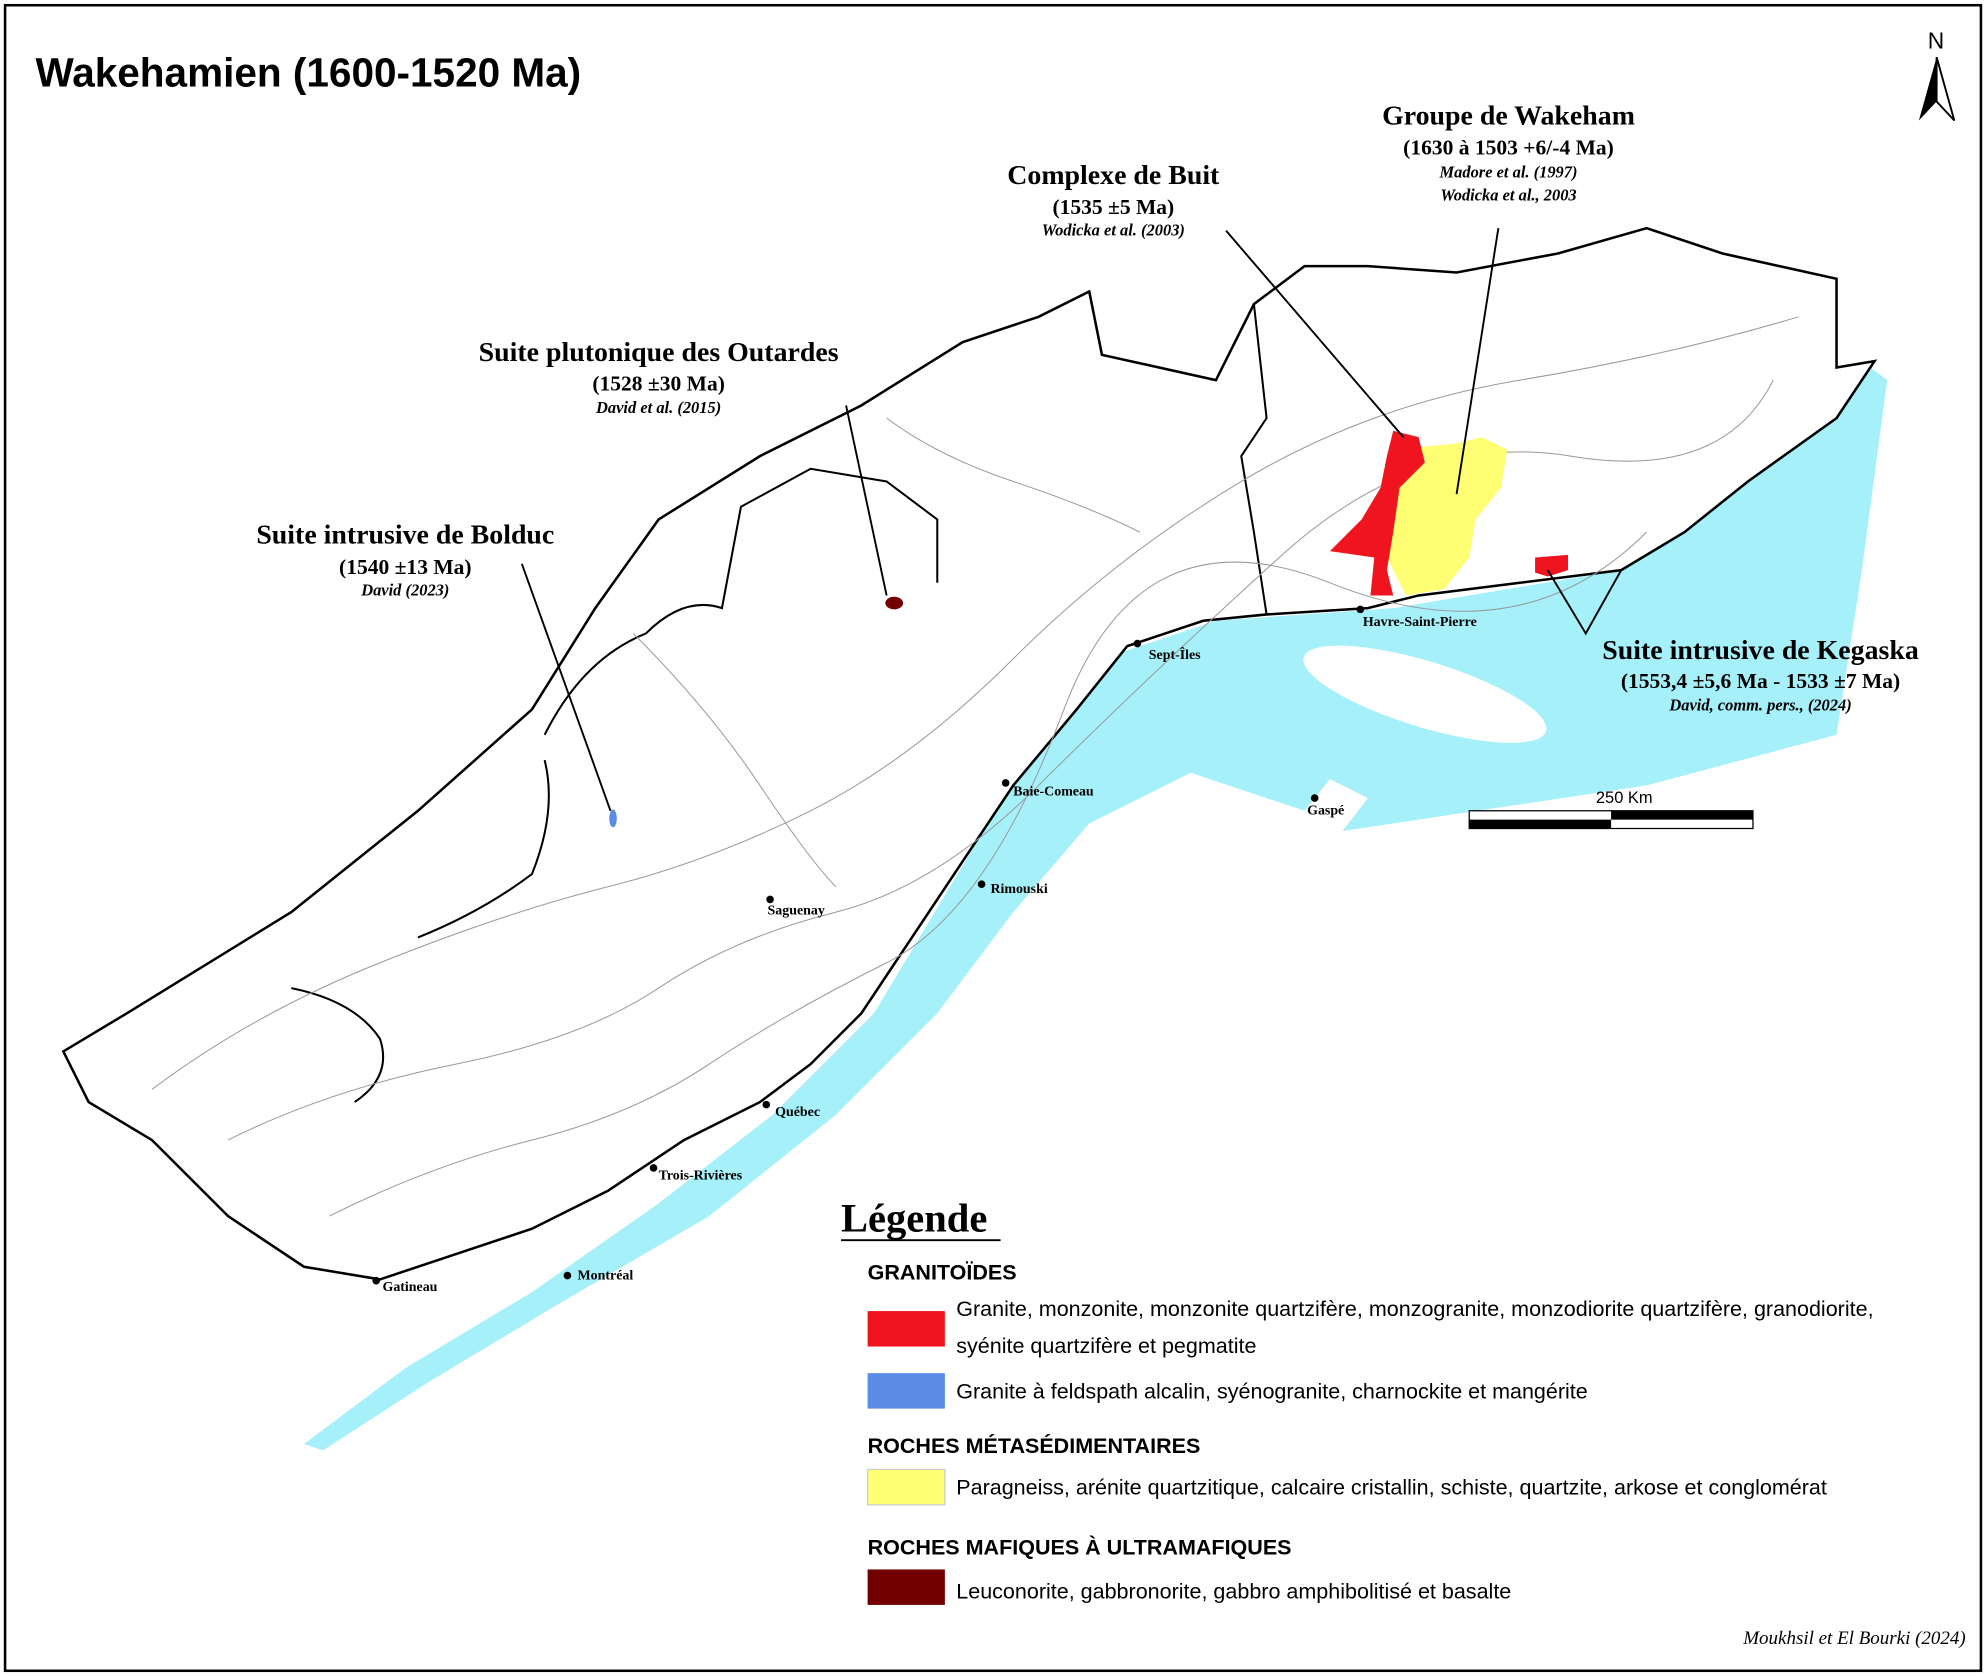 Image resolution: width=1986 pixels, height=1676 pixels. I want to click on scale-bar: 250 Km, so click(1611, 809).